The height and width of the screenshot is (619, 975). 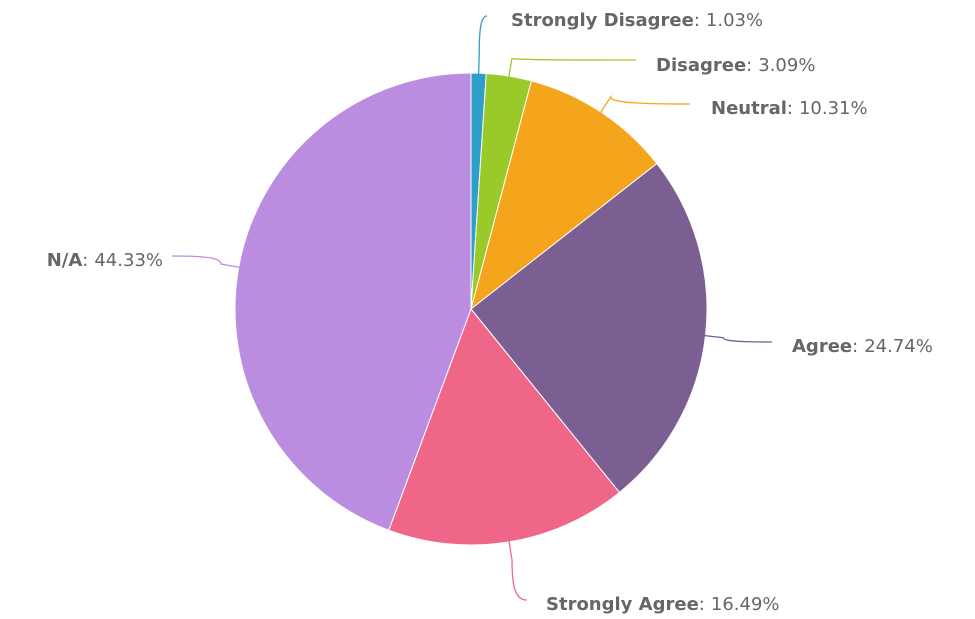 I want to click on label-name-neutral: Neutral, so click(x=749, y=108).